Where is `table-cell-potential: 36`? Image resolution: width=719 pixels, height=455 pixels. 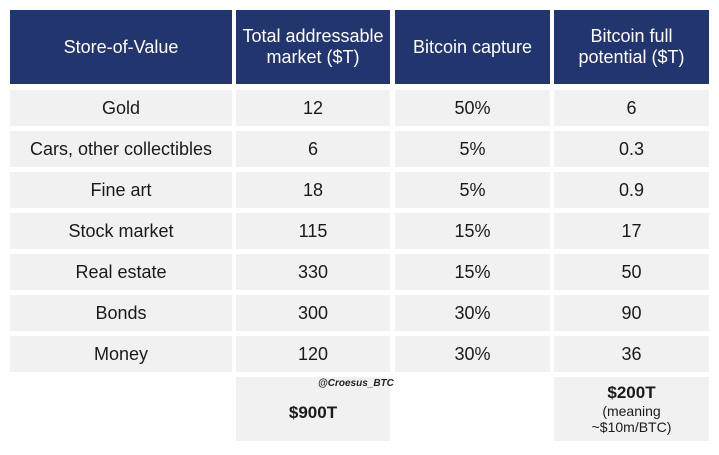
table-cell-potential: 36 is located at coordinates (631, 354).